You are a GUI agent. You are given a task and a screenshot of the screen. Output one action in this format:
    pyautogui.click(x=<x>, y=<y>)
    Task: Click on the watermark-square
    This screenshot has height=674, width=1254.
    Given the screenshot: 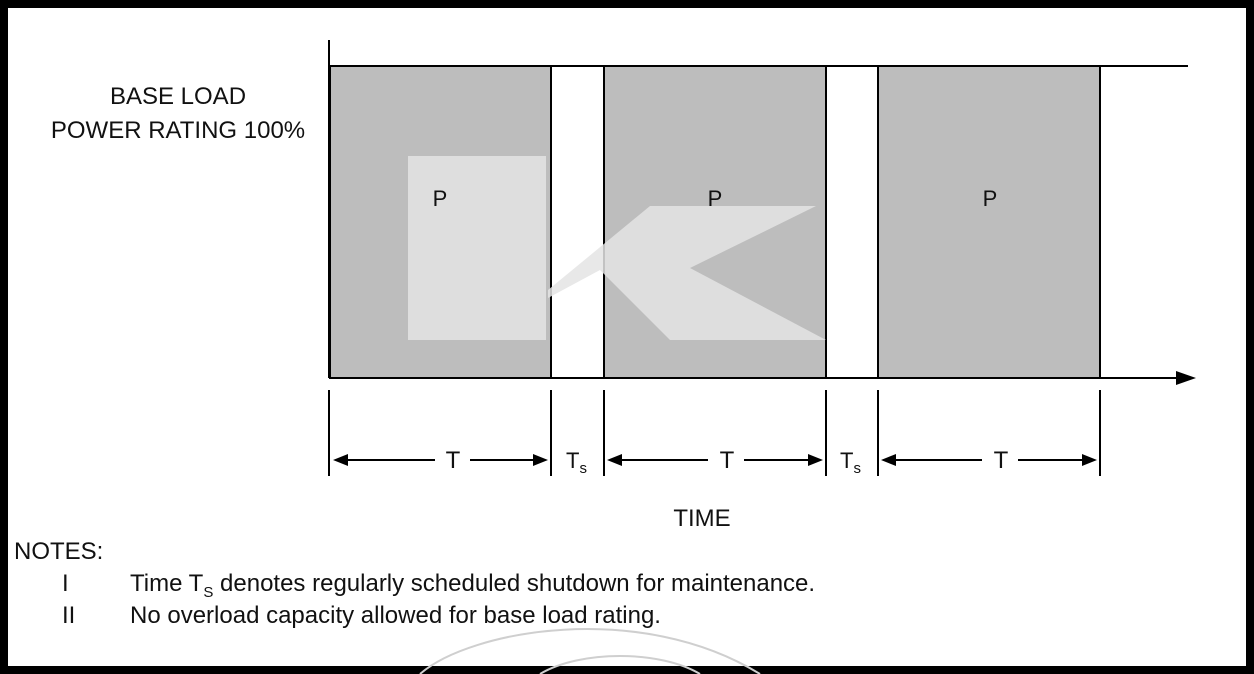 What is the action you would take?
    pyautogui.click(x=477, y=248)
    